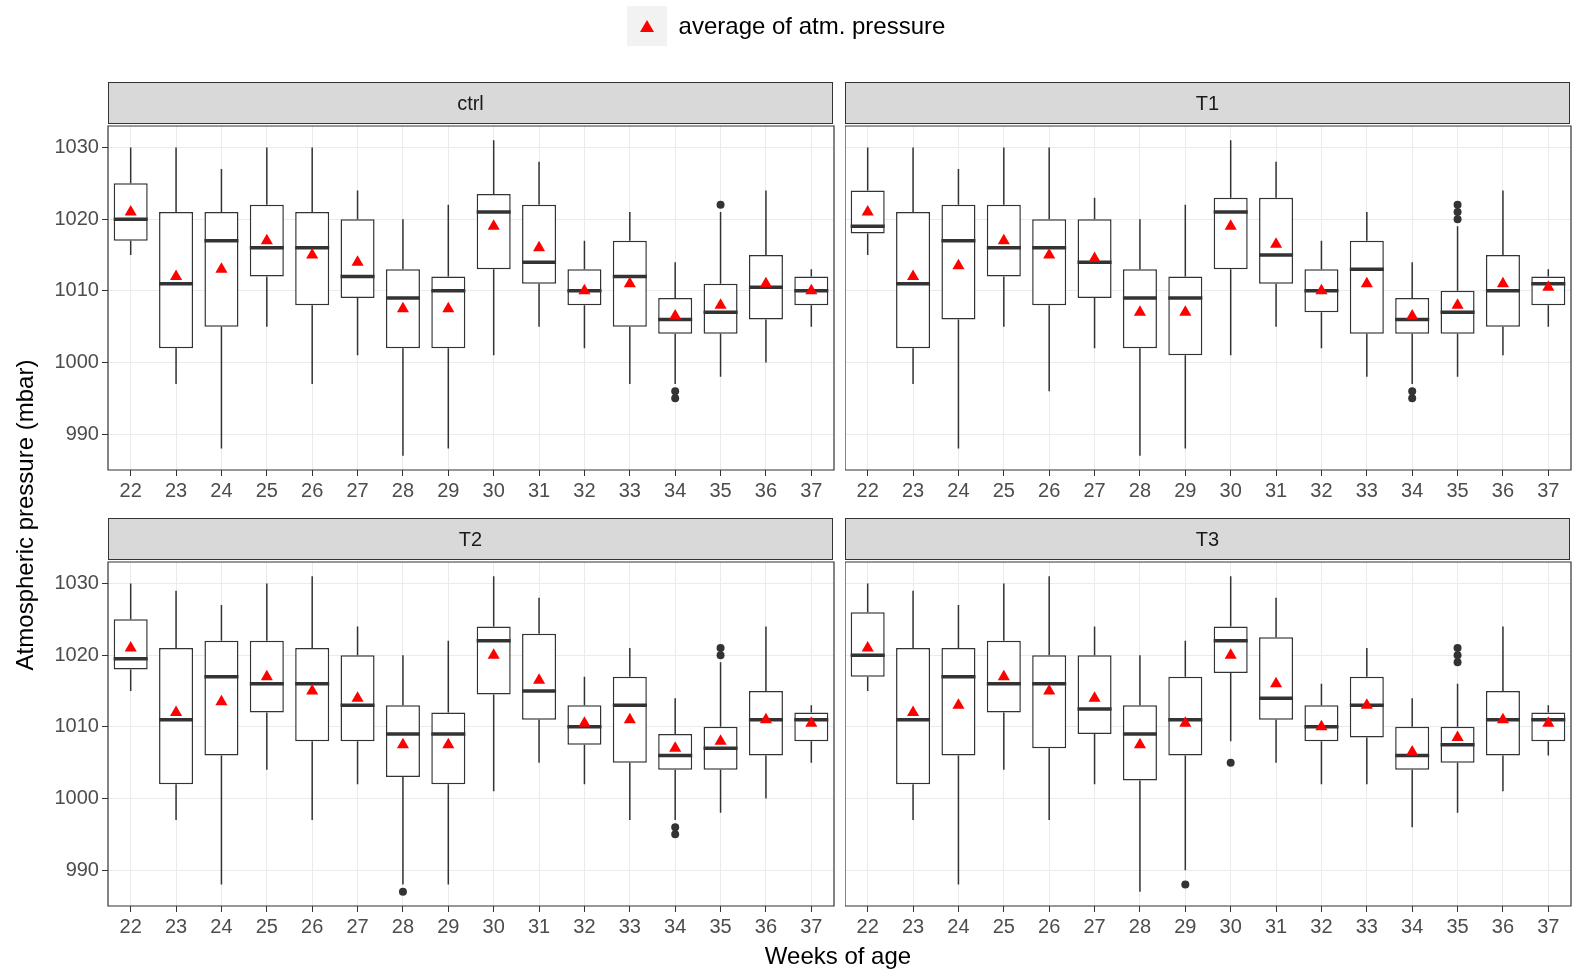  What do you see at coordinates (25, 515) in the screenshot?
I see `y-axis-title: Atmospheric pressure (mbar)` at bounding box center [25, 515].